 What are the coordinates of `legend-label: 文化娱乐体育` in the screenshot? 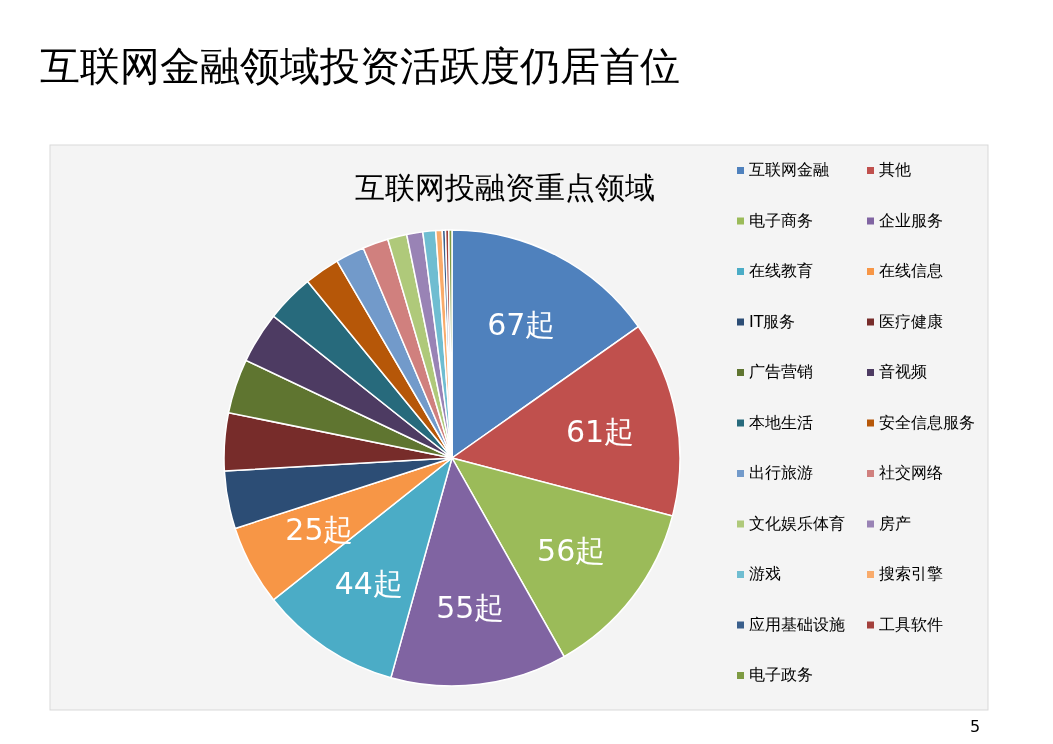 It's located at (797, 523).